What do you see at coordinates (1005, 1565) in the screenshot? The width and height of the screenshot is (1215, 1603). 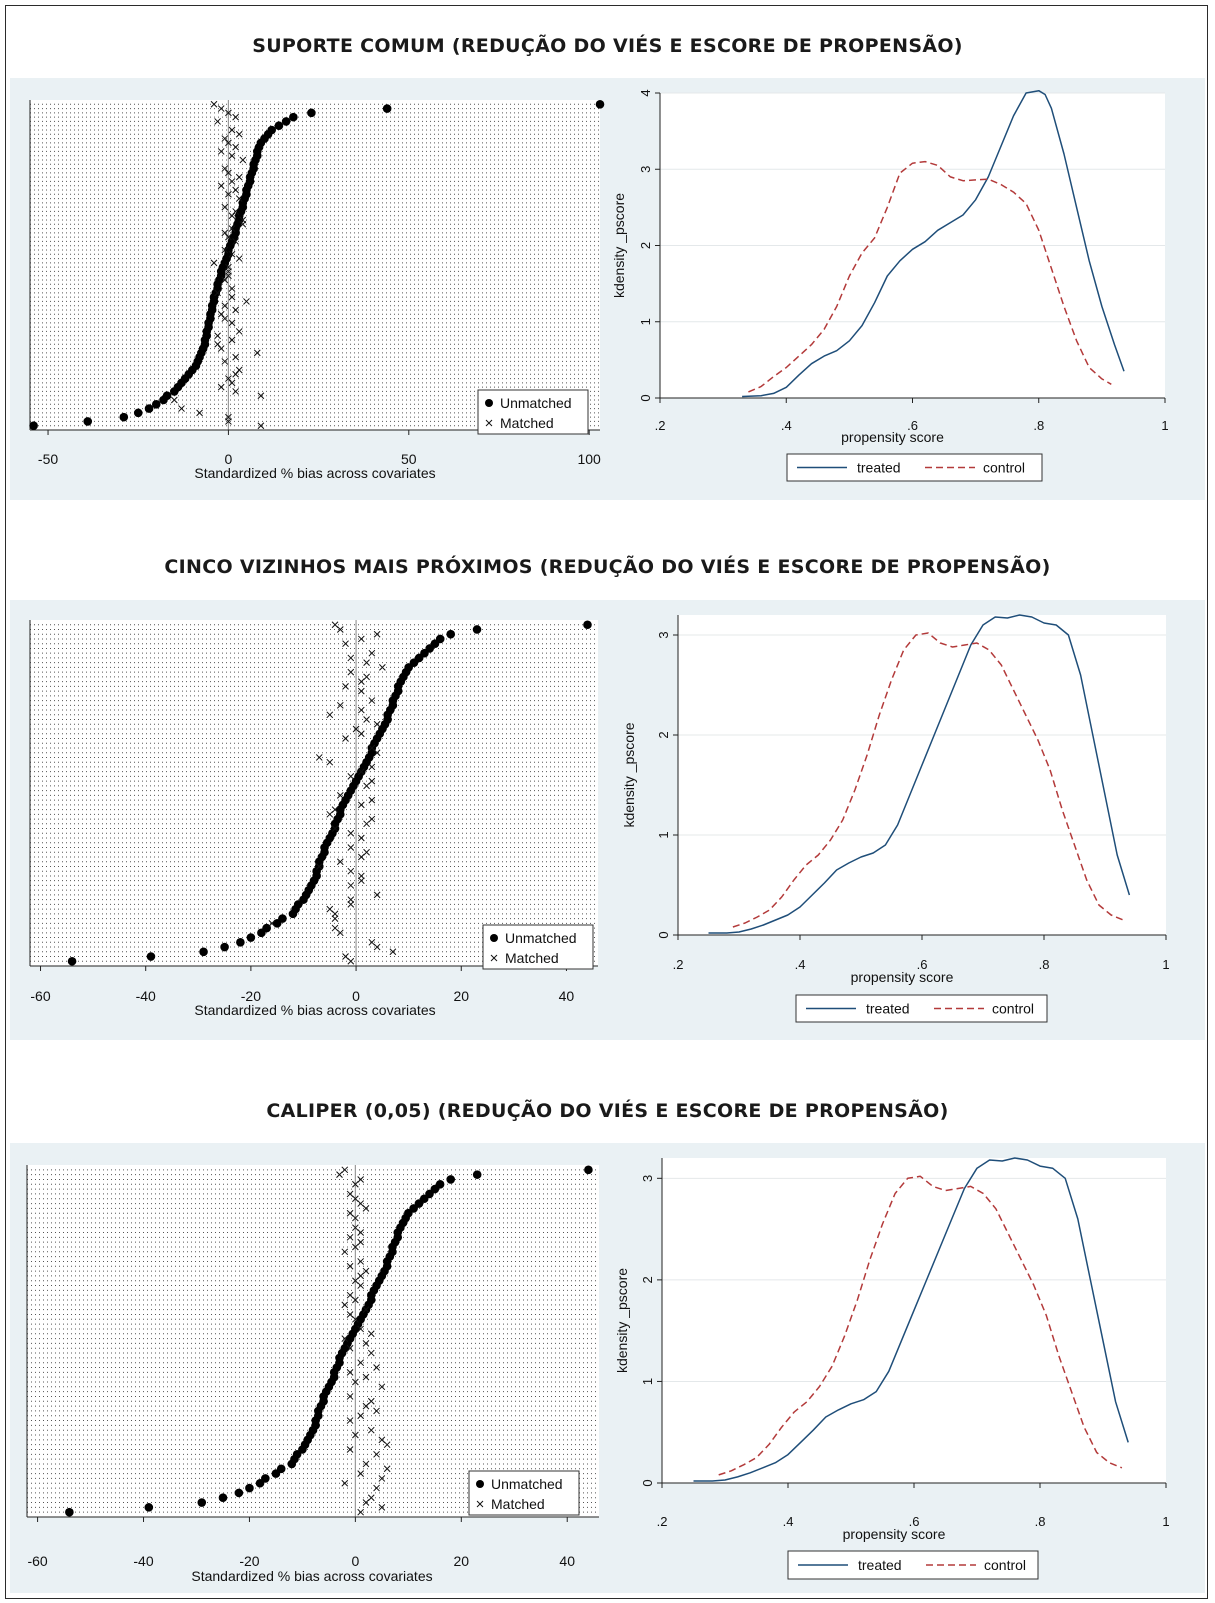 I see `legend-control-label: control` at bounding box center [1005, 1565].